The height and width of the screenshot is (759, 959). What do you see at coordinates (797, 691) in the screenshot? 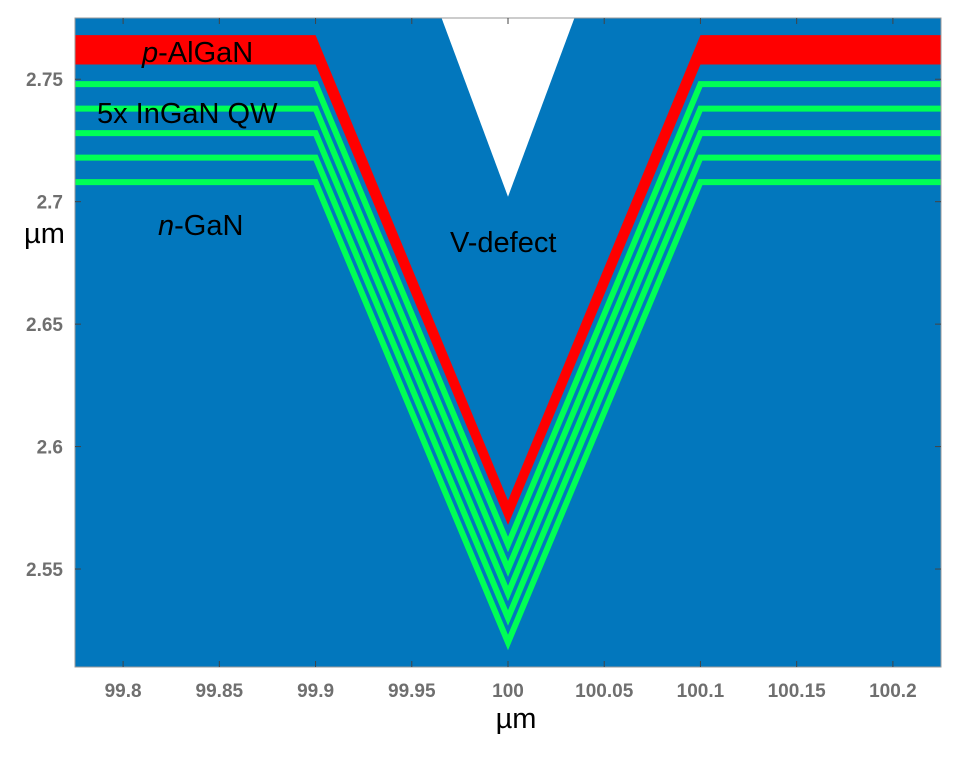
I see `x-tick-label: 100.15` at bounding box center [797, 691].